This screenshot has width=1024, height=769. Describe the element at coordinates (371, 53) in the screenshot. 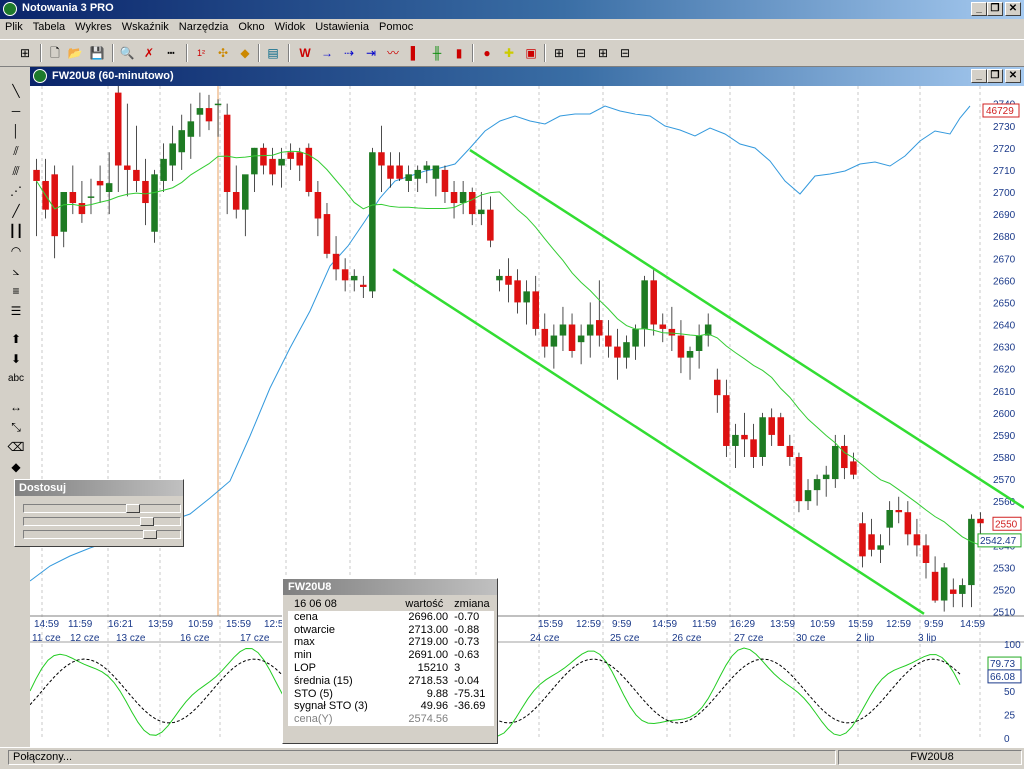

I see `arrow-right-icon: ⇥` at that location.